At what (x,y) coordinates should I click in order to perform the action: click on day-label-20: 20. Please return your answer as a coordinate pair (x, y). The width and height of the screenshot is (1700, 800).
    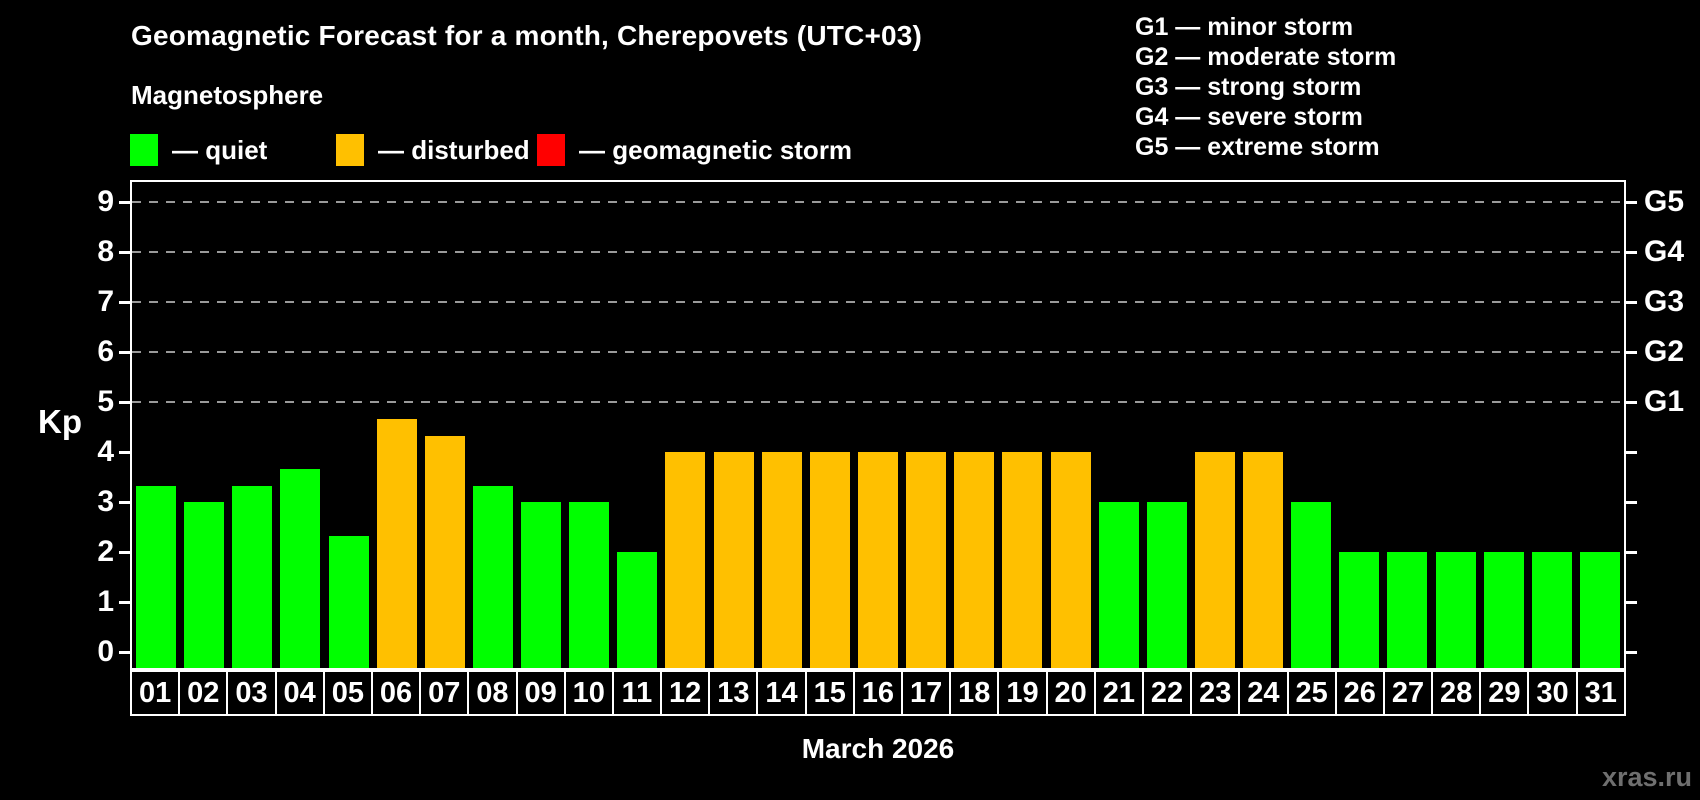
    Looking at the image, I should click on (1070, 693).